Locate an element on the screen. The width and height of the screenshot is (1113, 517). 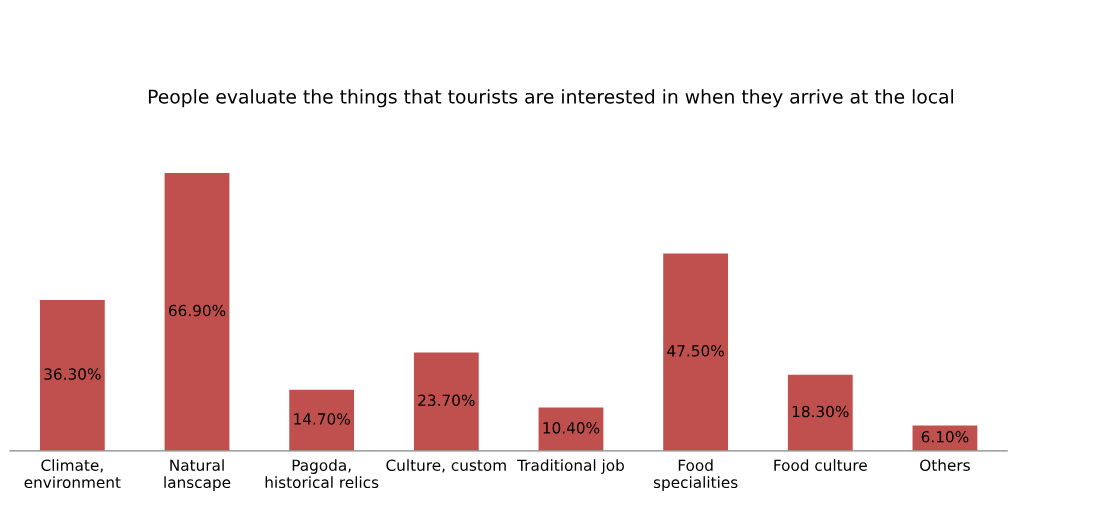
data-label: 66.90% is located at coordinates (197, 310).